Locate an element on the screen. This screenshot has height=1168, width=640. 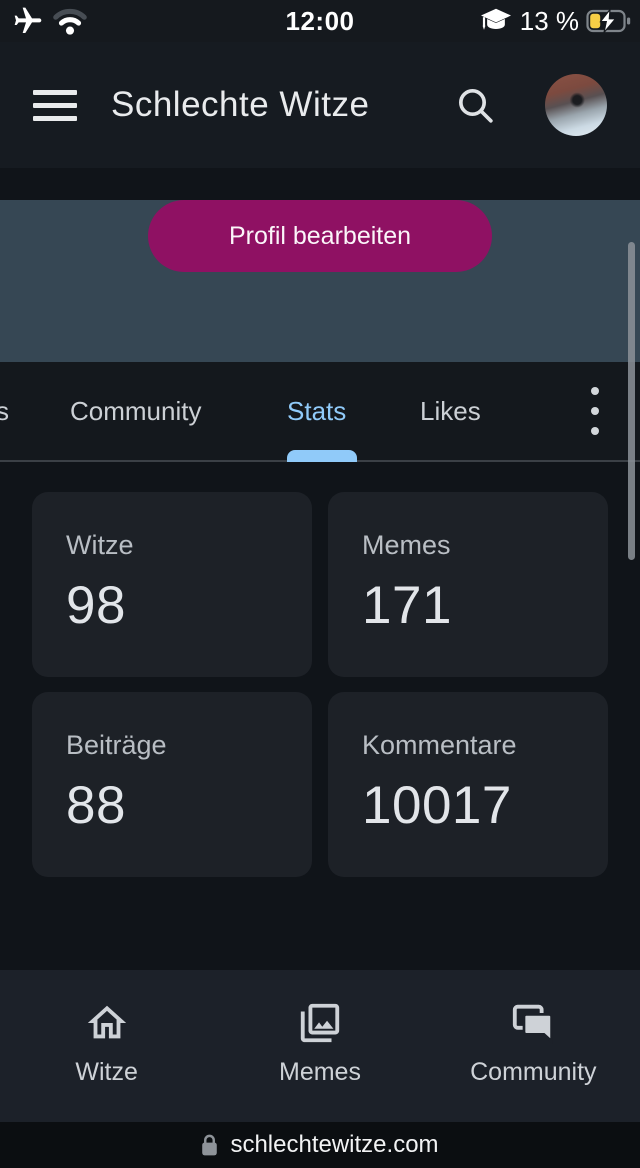
stat-card-kommentare: Kommentare 10017 is located at coordinates (468, 784).